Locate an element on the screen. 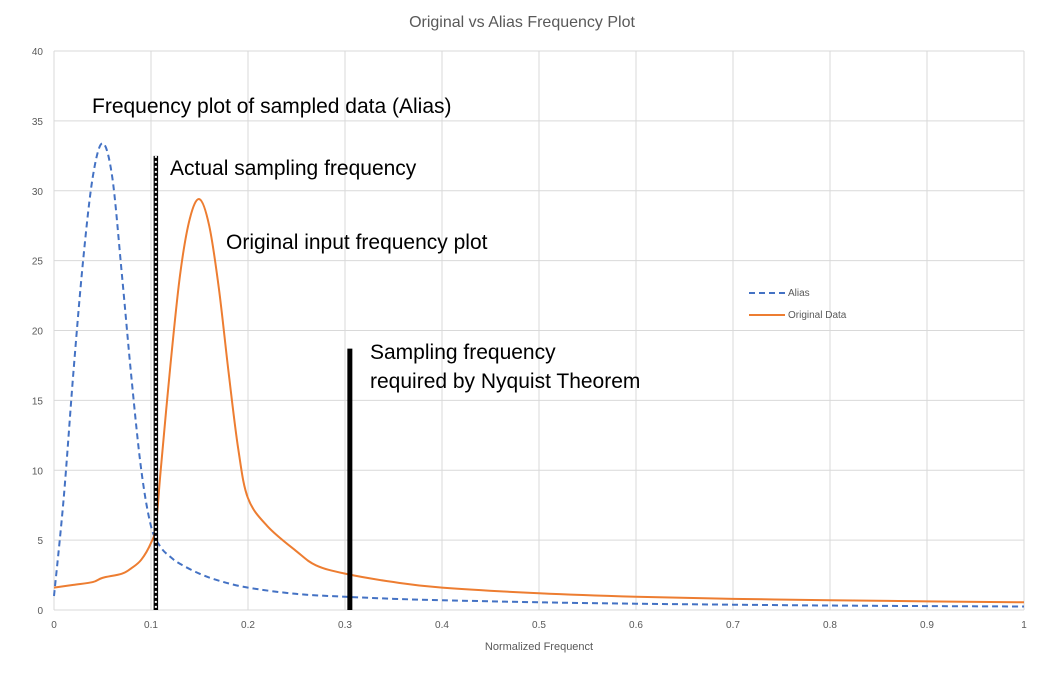 Image resolution: width=1045 pixels, height=677 pixels. y-tick-label: 35 is located at coordinates (38, 122).